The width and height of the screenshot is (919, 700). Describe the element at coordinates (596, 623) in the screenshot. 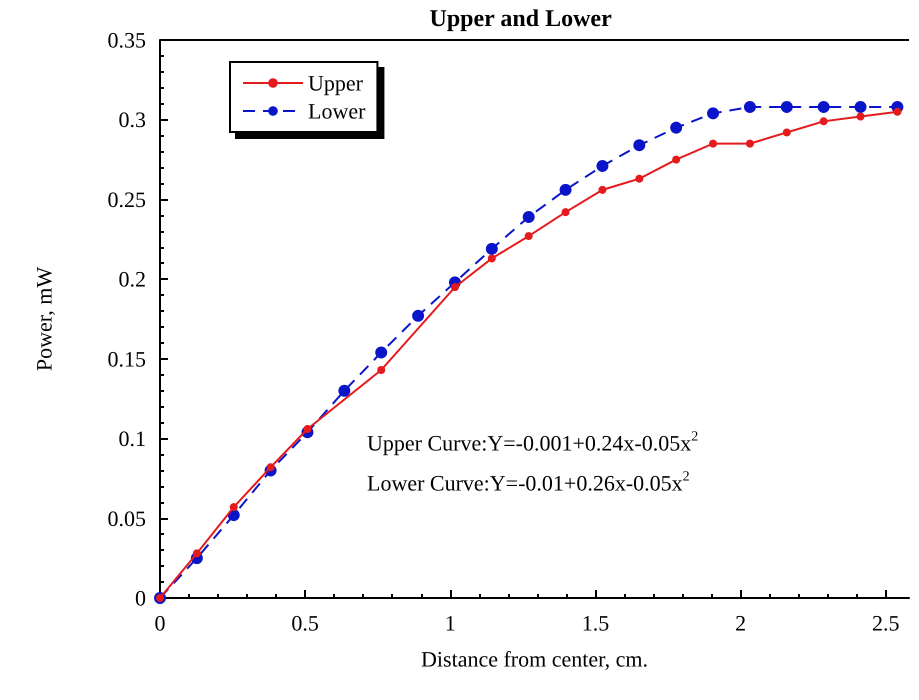

I see `x-tick-label: 1.5` at that location.